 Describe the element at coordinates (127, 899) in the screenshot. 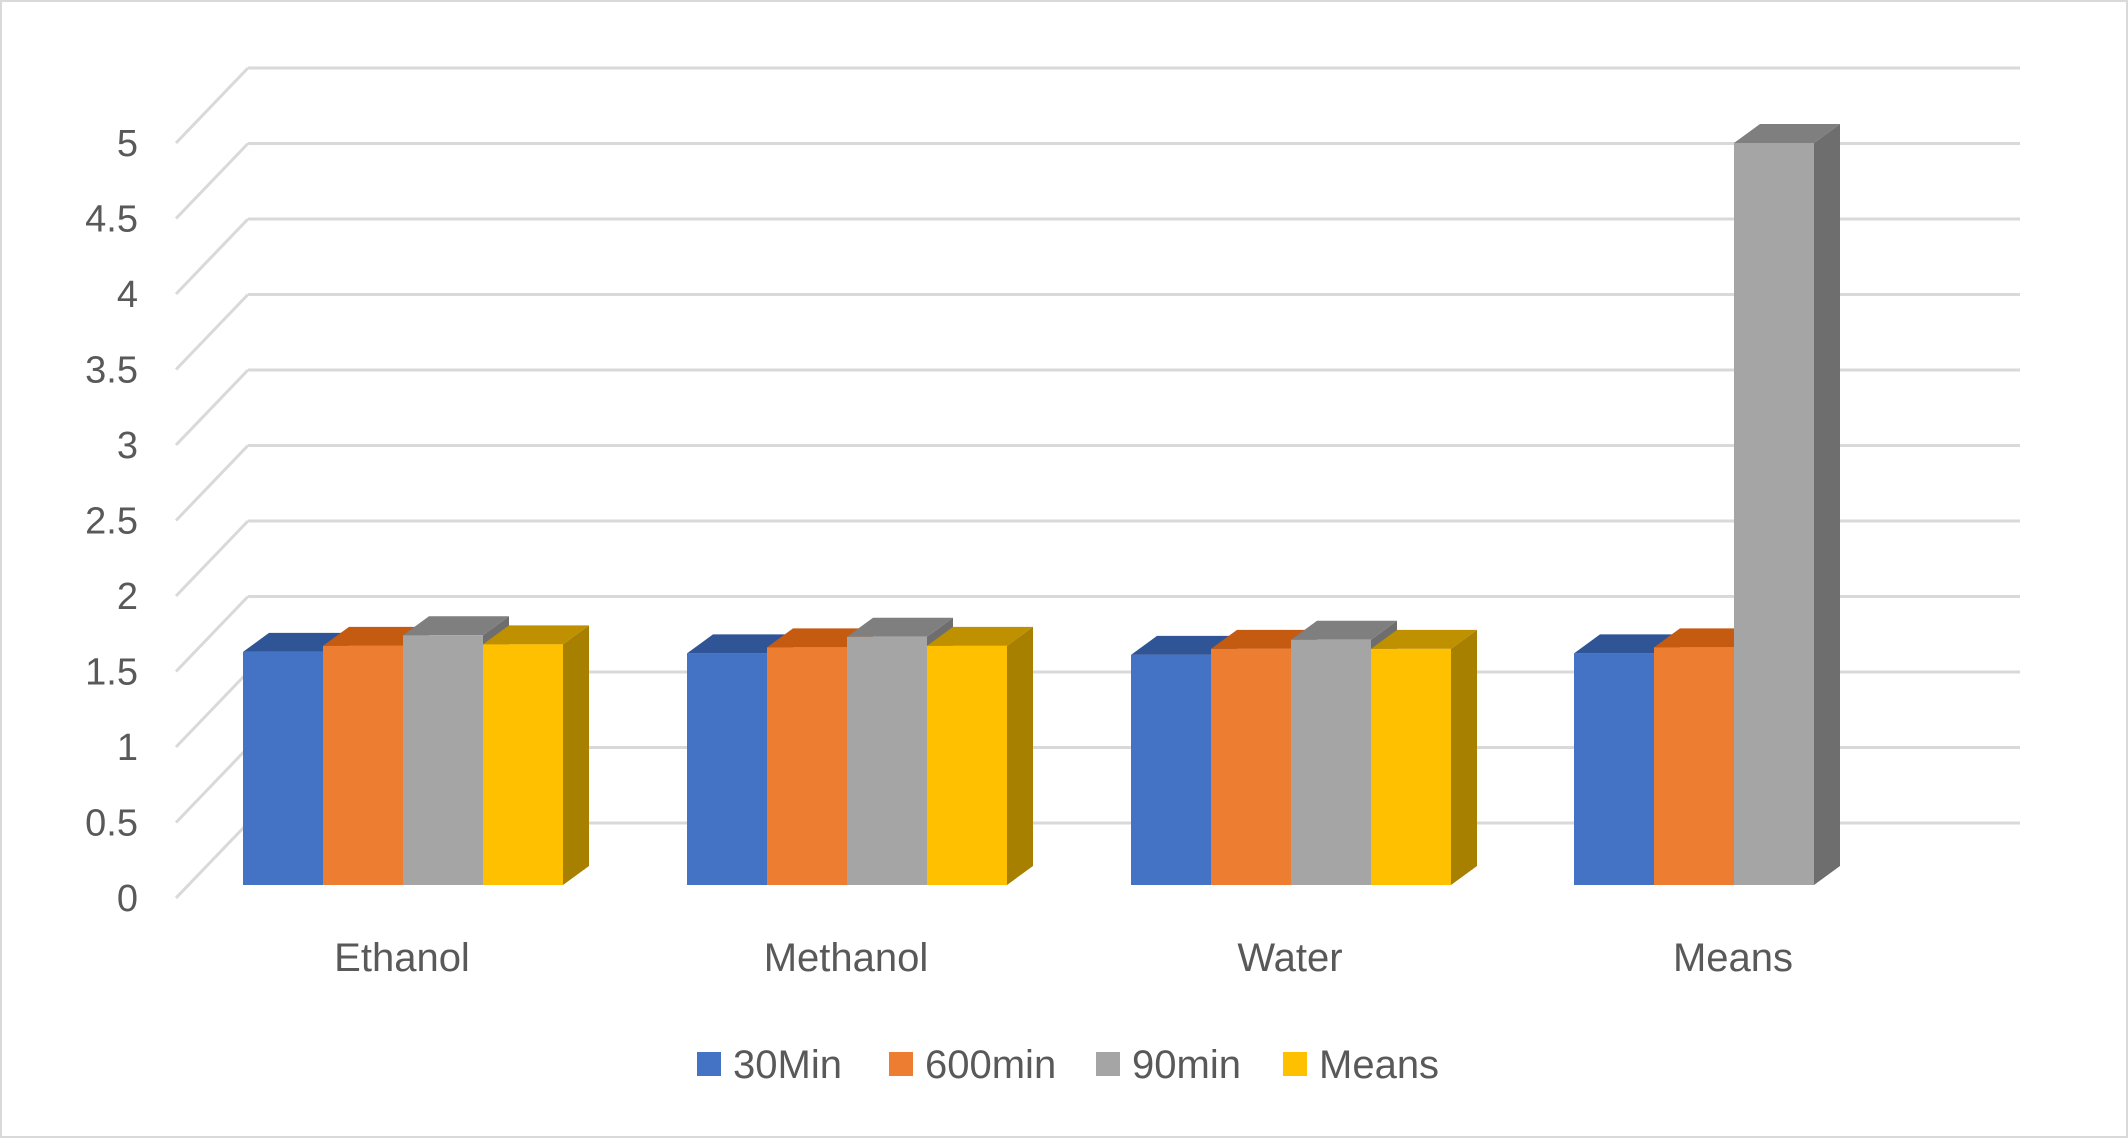

I see `y-tick-label: 0` at that location.